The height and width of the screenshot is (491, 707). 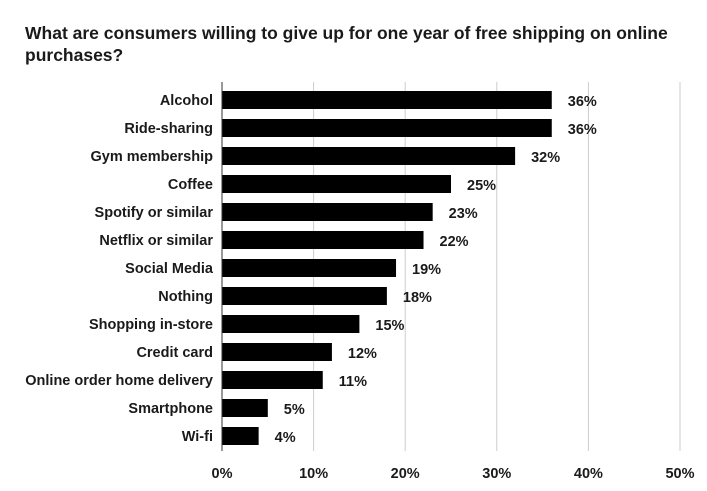 I want to click on value-label: 5%, so click(x=294, y=410).